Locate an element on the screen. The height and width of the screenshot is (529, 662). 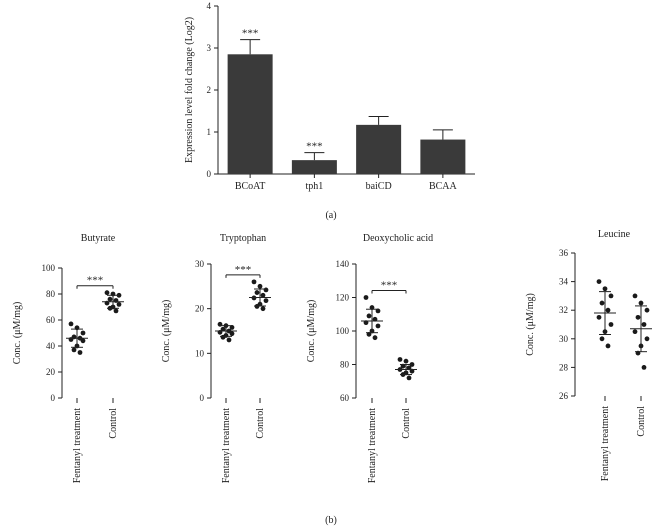
y-tick-label: 4 is located at coordinates (209, 6).